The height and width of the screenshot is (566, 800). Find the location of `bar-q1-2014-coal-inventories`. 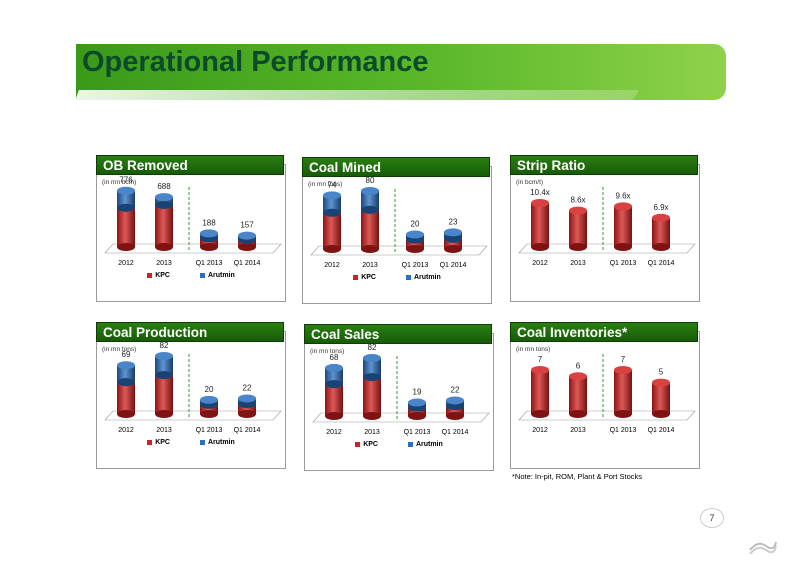

bar-q1-2014-coal-inventories is located at coordinates (661, 398).